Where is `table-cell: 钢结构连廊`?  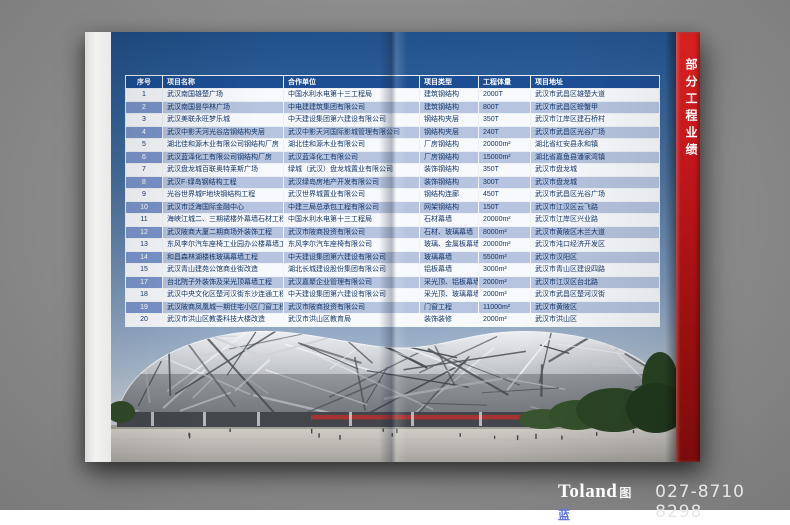
table-cell: 钢结构连廊 is located at coordinates (449, 195).